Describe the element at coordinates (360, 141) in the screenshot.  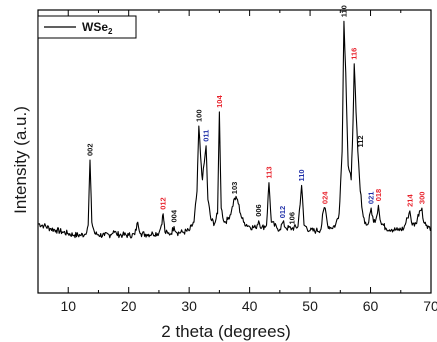
I see `peak-label-112: 112` at that location.